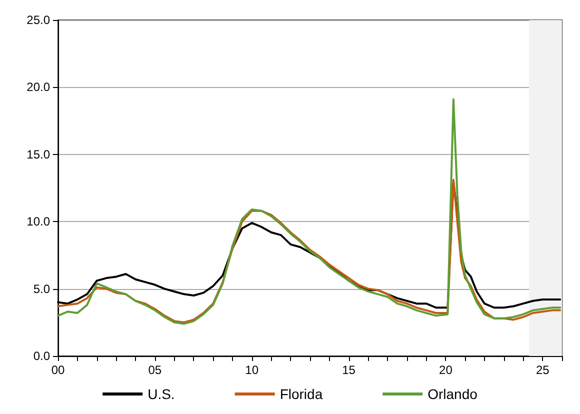 This screenshot has height=414, width=580. Describe the element at coordinates (543, 370) in the screenshot. I see `x-tick-label: 25` at that location.